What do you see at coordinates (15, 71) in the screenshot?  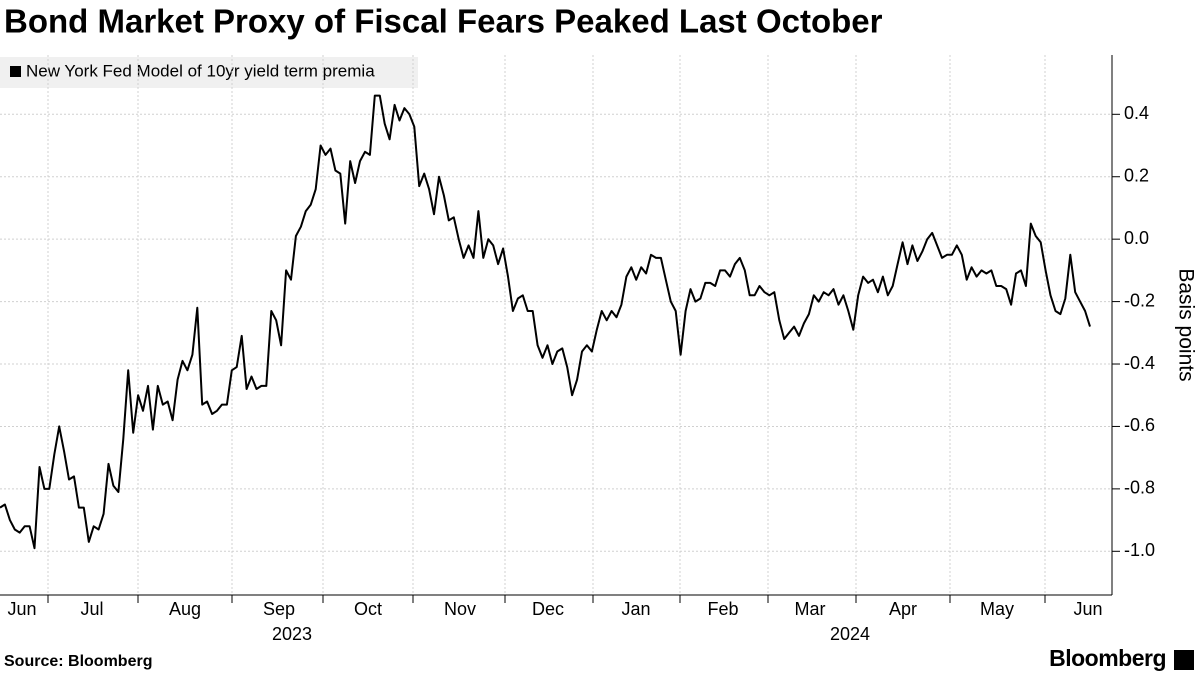 I see `legend-swatch` at bounding box center [15, 71].